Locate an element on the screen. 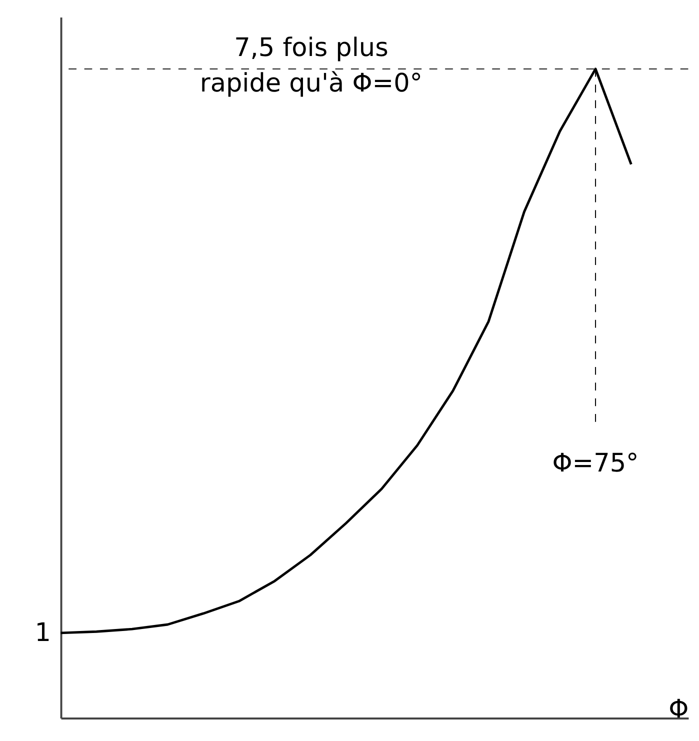 This screenshot has height=741, width=699. annotation: 7,5 fois plus rapide qu'à Φ=0° is located at coordinates (311, 65).